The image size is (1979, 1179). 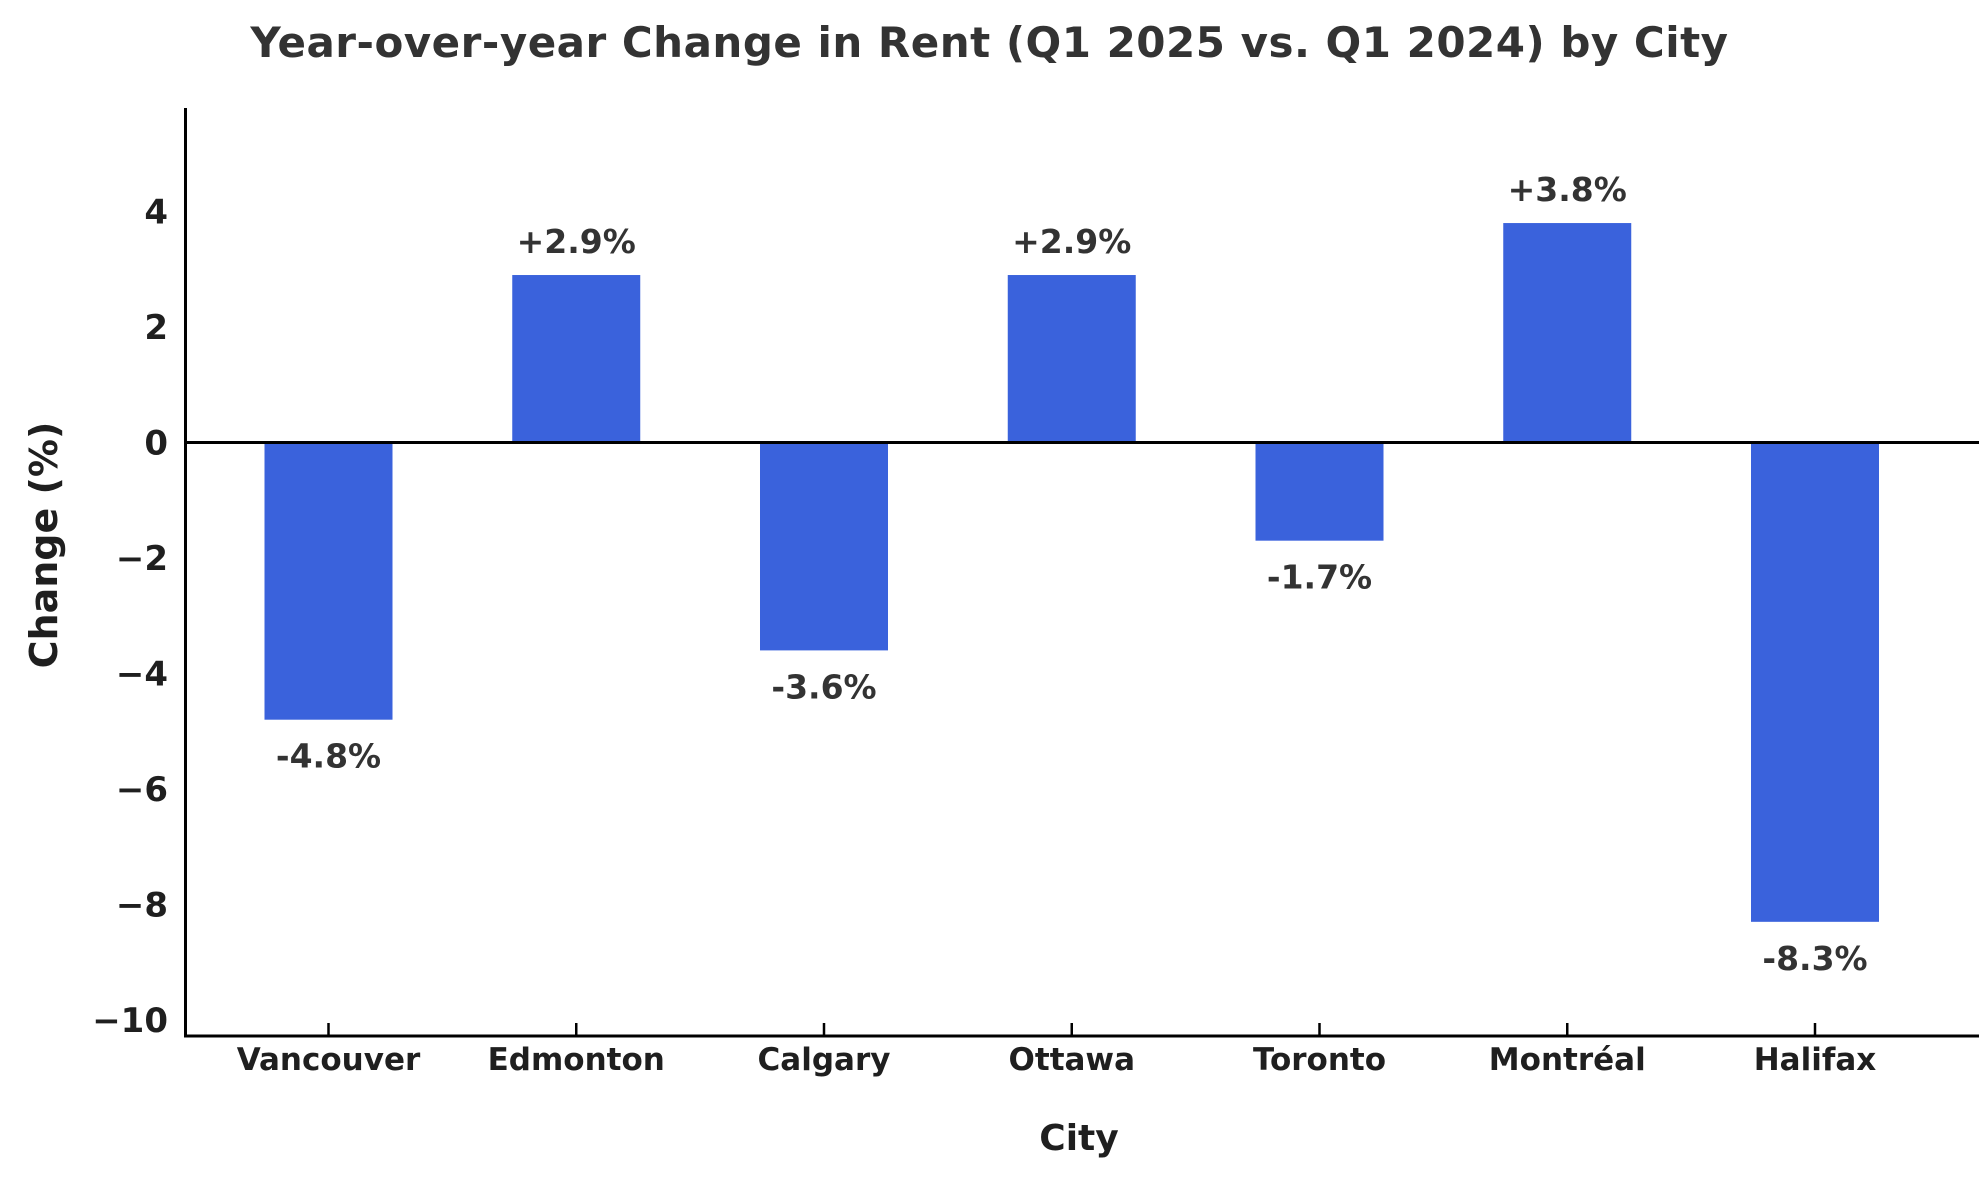 What do you see at coordinates (130, 1021) in the screenshot?
I see `y-tick-label: −10` at bounding box center [130, 1021].